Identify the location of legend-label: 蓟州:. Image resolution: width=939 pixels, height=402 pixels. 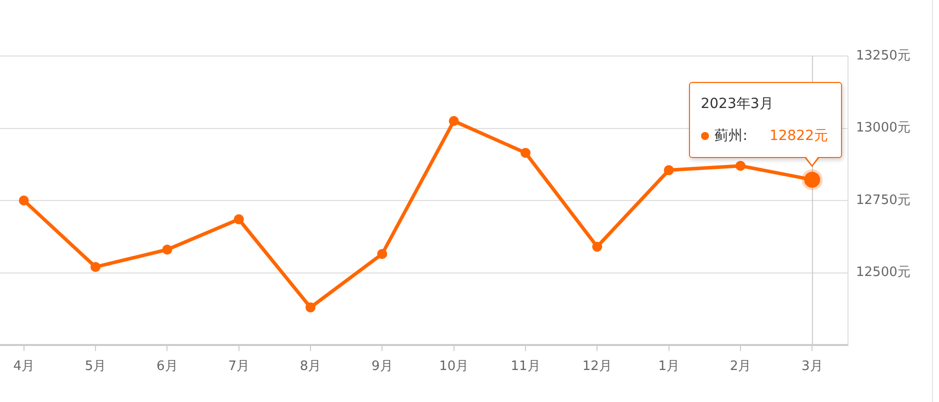
(731, 136).